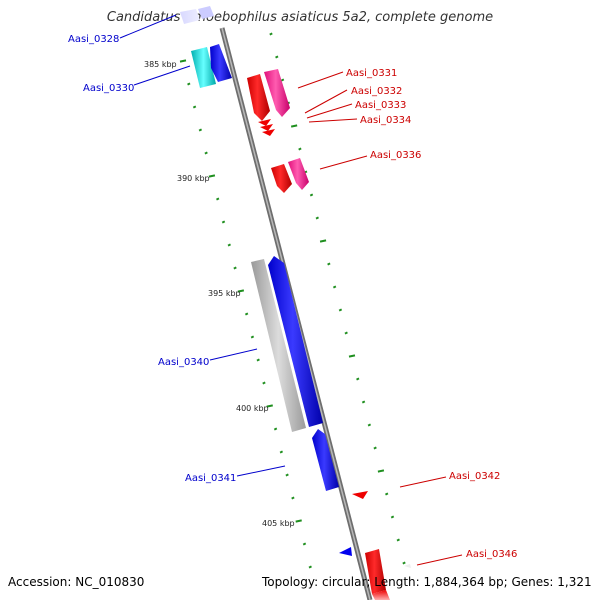 The image size is (600, 600). I want to click on label-aasi-0340: Aasi_0340, so click(183, 362).